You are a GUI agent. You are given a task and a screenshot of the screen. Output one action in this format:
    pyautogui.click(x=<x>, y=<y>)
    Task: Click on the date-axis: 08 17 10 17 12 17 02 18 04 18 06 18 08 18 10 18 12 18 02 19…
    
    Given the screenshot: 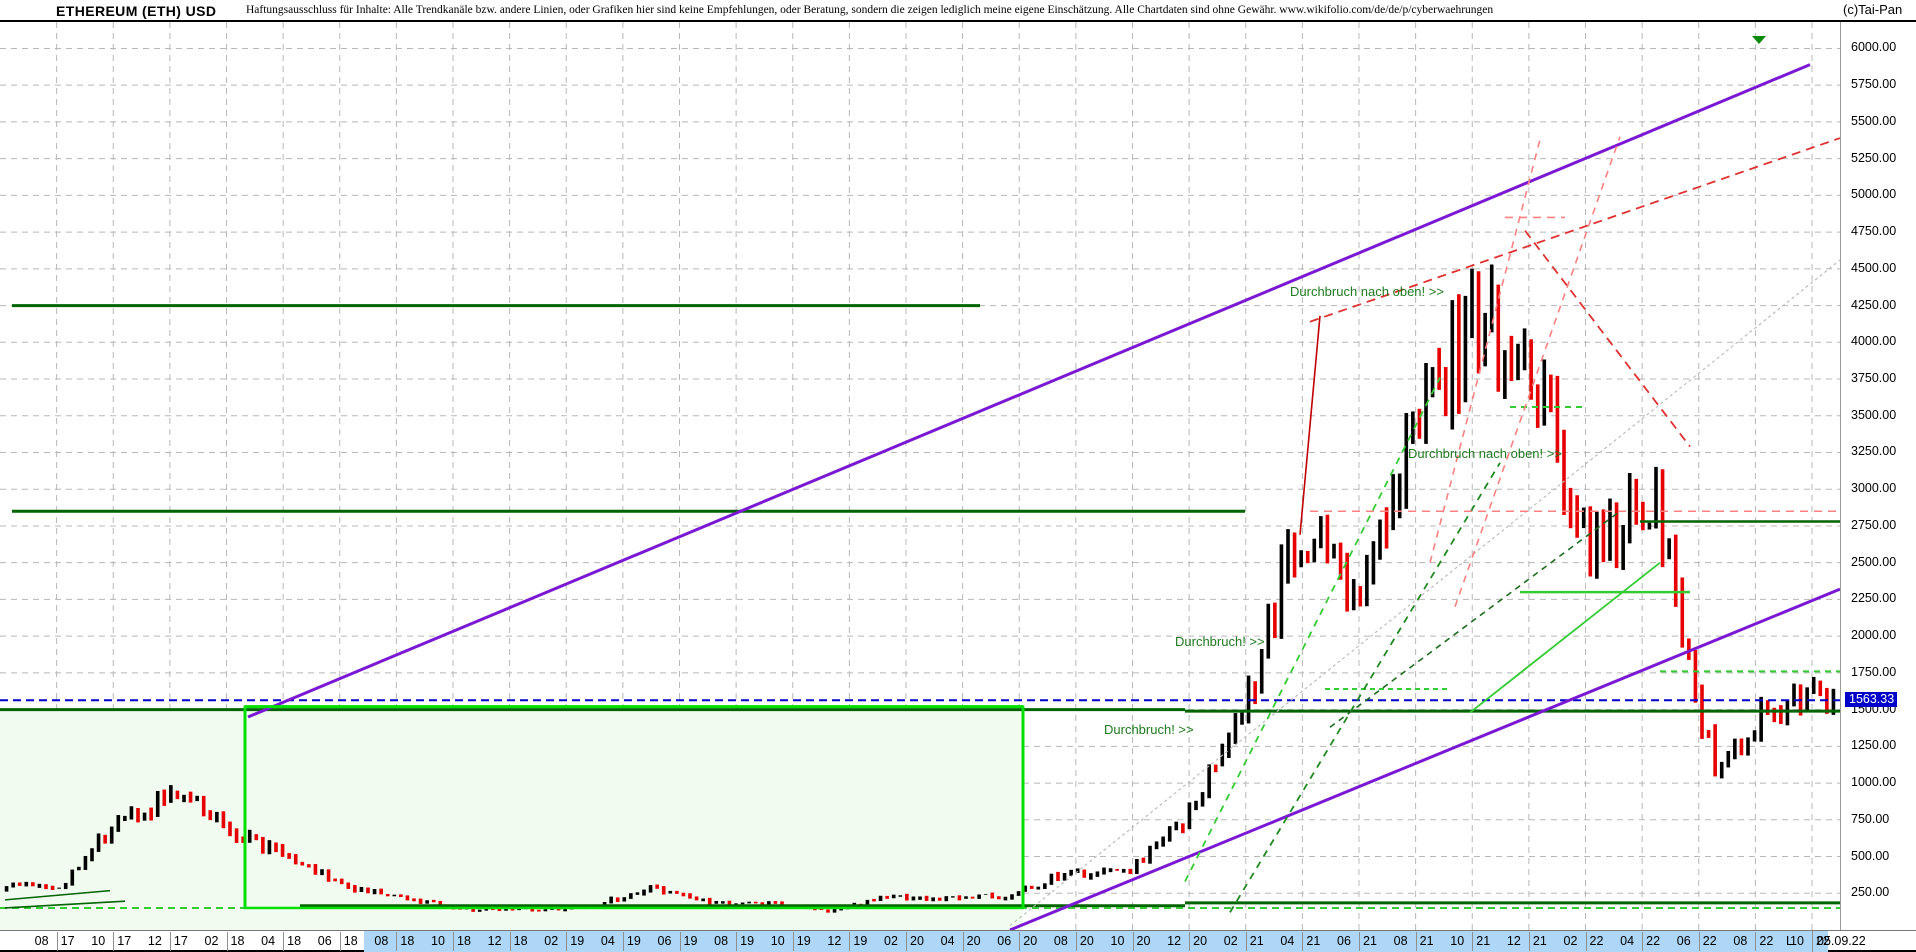 What is the action you would take?
    pyautogui.click(x=958, y=941)
    